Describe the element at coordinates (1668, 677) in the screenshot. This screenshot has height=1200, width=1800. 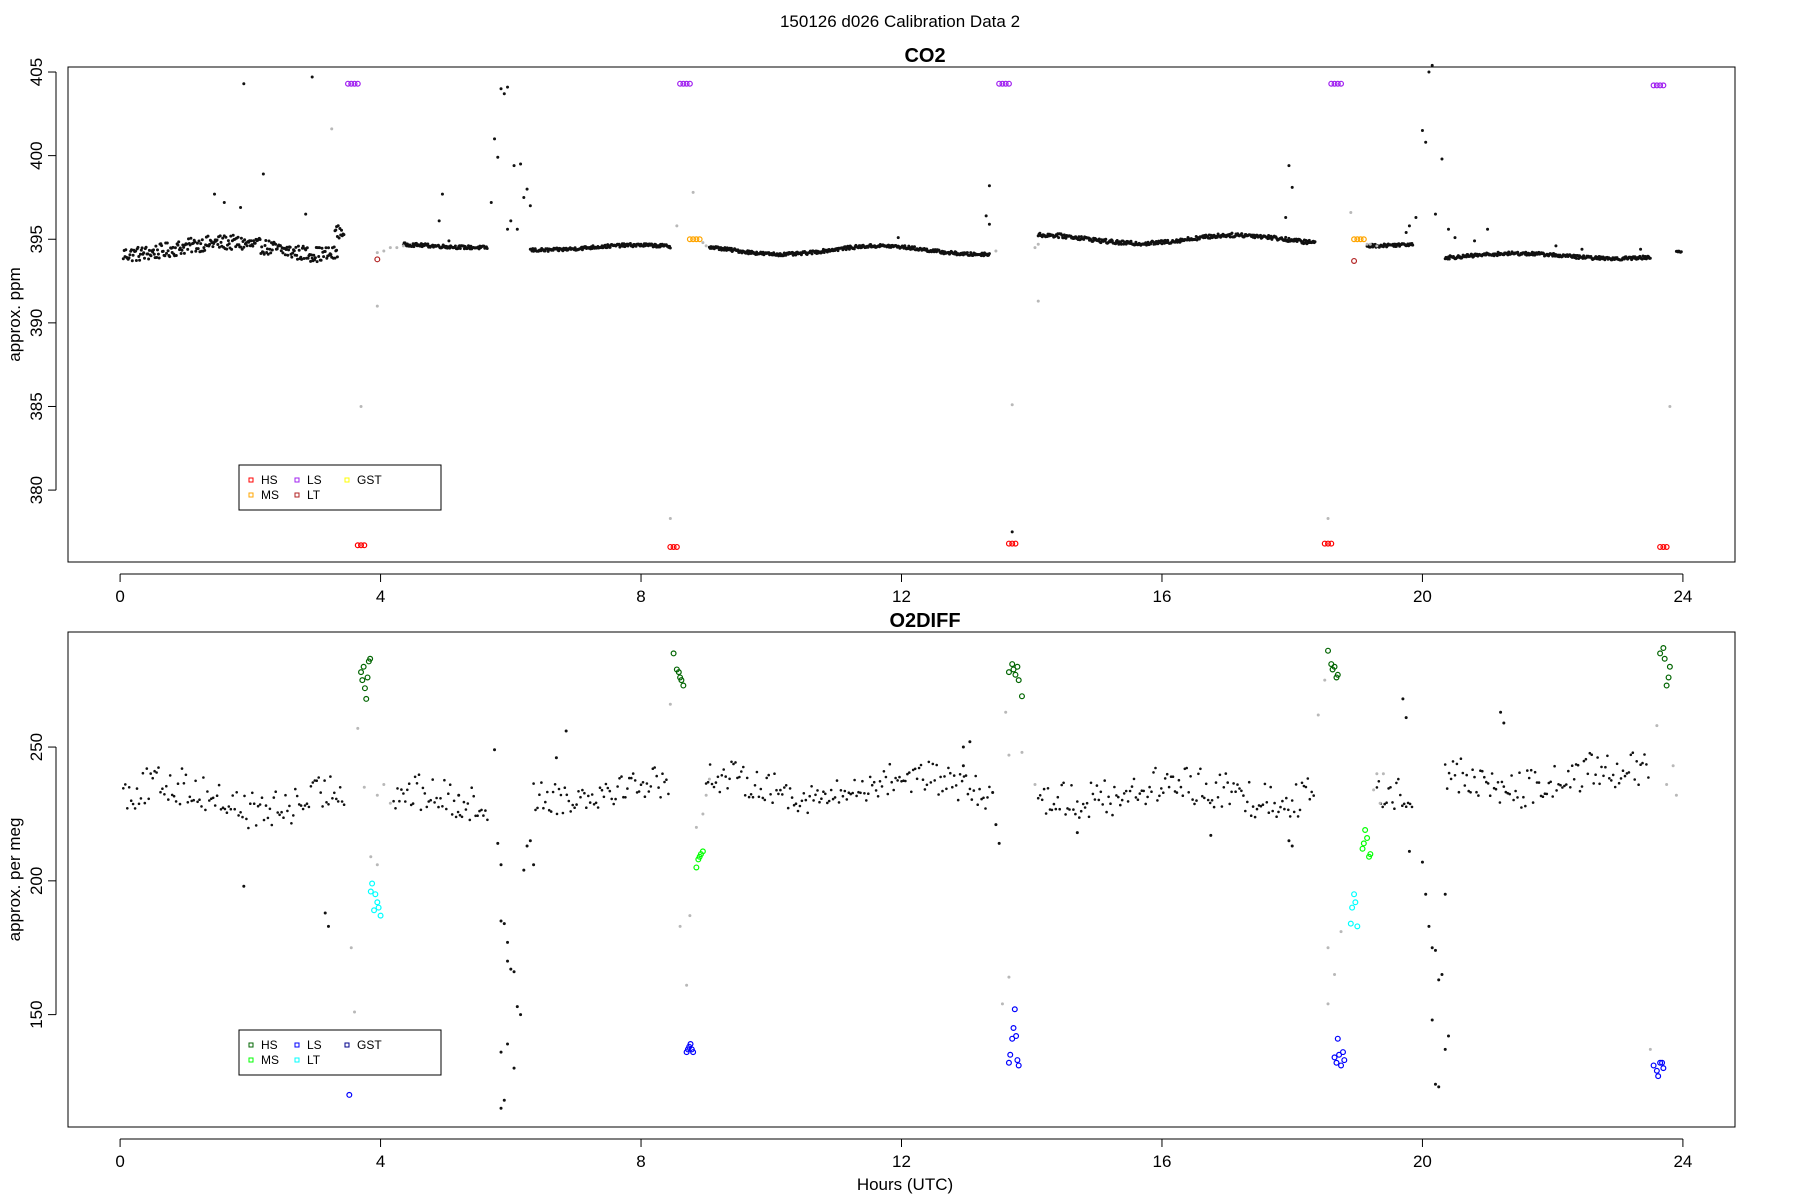
I see `o2diff-cal-point-hs` at that location.